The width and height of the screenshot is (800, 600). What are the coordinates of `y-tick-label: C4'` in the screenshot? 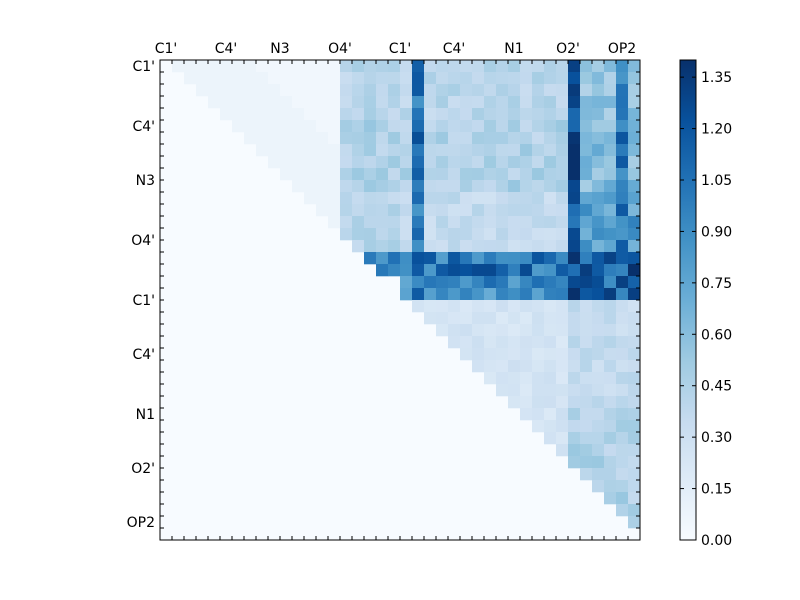 It's located at (143, 355).